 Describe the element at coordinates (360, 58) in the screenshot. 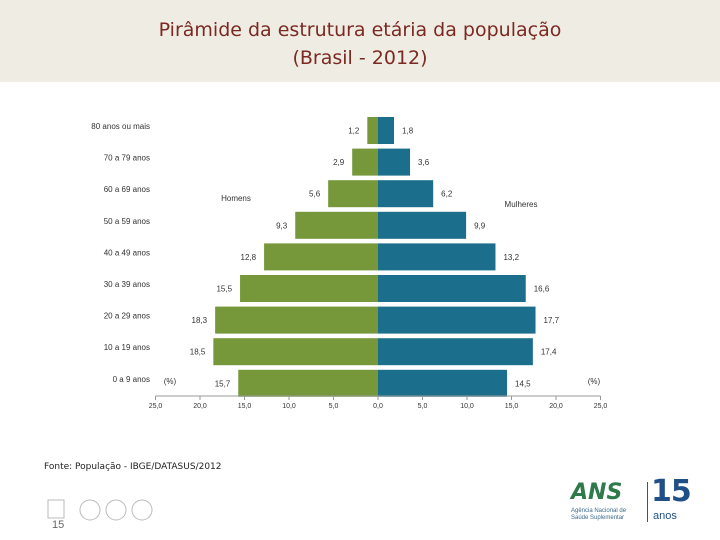

I see `title-line-2: (Brasil - 2012)` at that location.